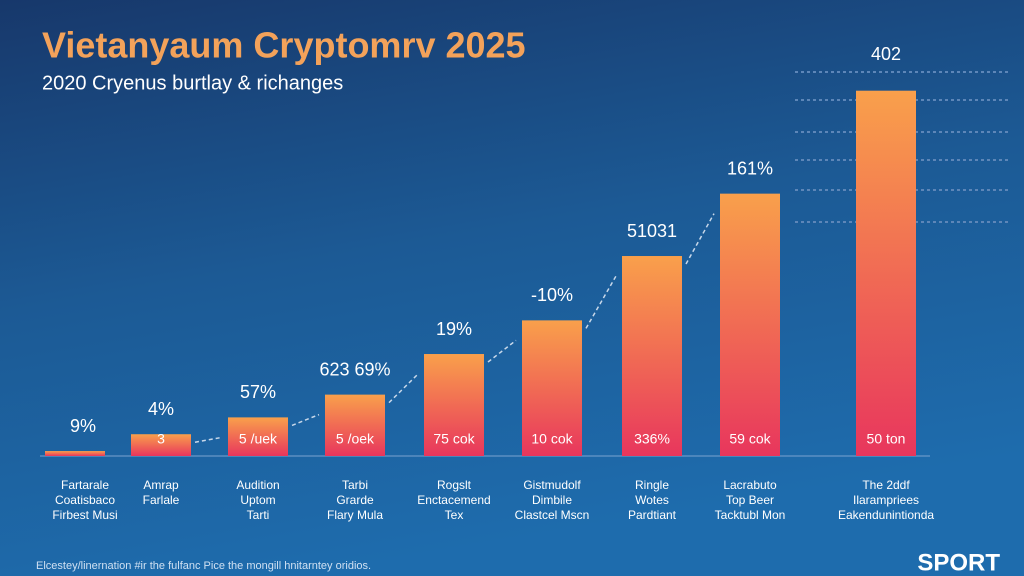  What do you see at coordinates (886, 515) in the screenshot?
I see `x-tick-label-line: Eakendunintionda` at bounding box center [886, 515].